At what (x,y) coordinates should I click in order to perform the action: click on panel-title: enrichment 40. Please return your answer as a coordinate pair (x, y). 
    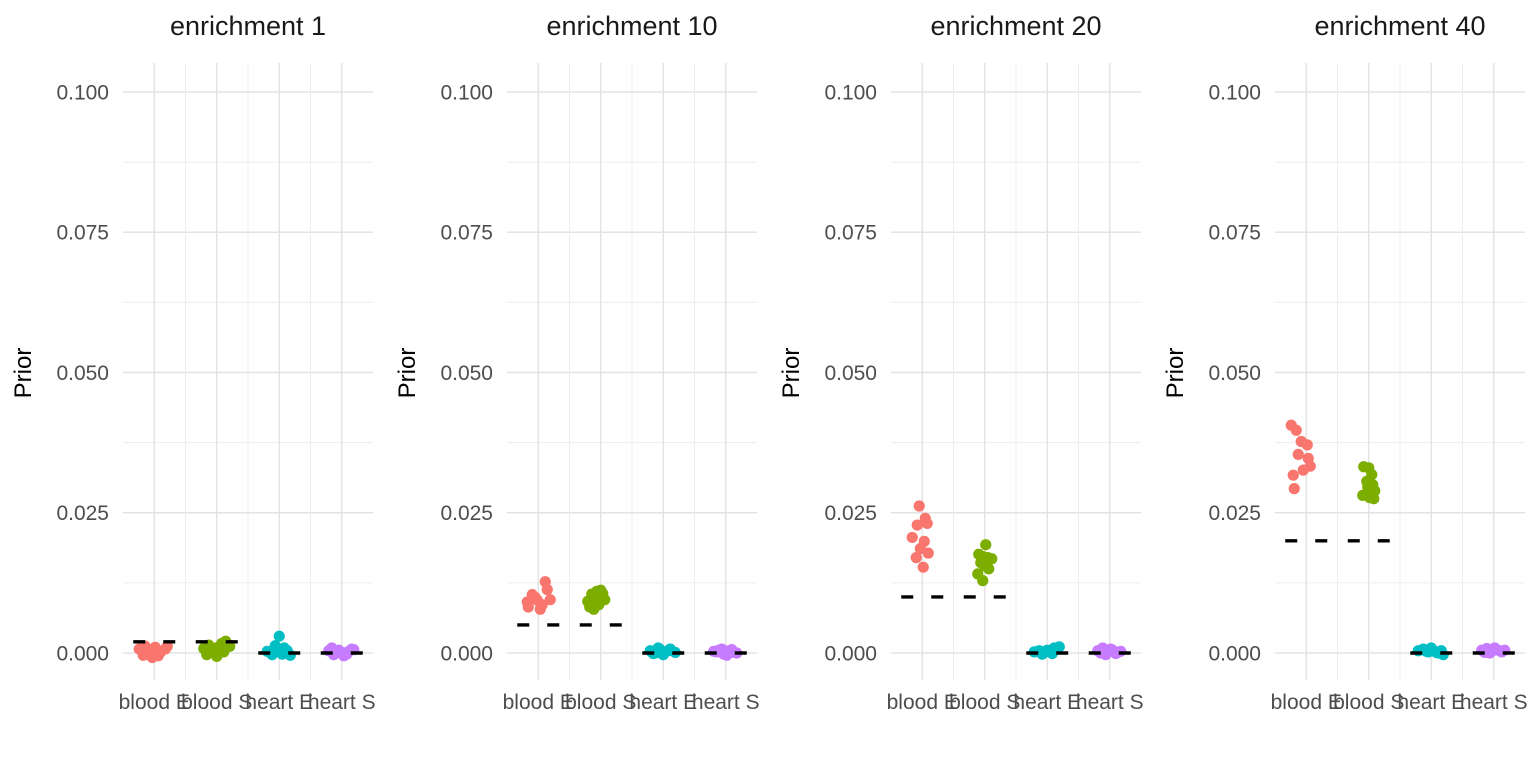
    Looking at the image, I should click on (1400, 26).